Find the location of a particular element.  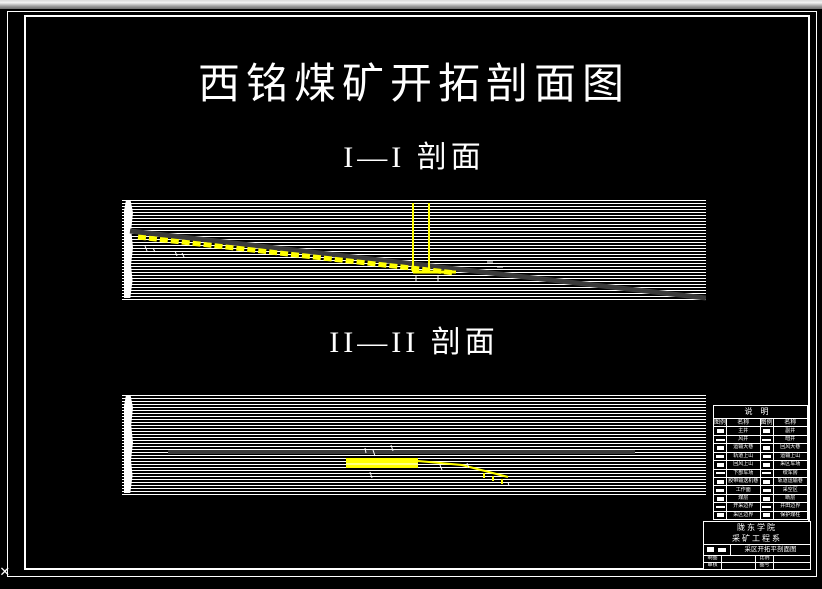

drawing-title: 采区开拓平剖面图 is located at coordinates (770, 549).